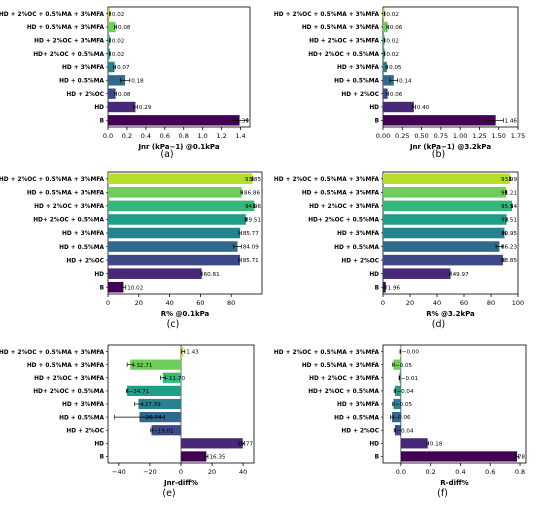 The width and height of the screenshot is (550, 505). What do you see at coordinates (450, 314) in the screenshot?
I see `x-axis-label: R% @3.2kPa` at bounding box center [450, 314].